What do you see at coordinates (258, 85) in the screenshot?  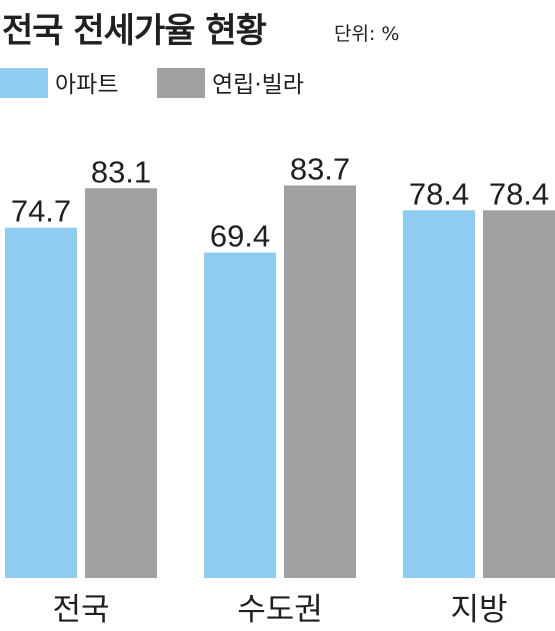 I see `legend-label: 연립·빌라` at bounding box center [258, 85].